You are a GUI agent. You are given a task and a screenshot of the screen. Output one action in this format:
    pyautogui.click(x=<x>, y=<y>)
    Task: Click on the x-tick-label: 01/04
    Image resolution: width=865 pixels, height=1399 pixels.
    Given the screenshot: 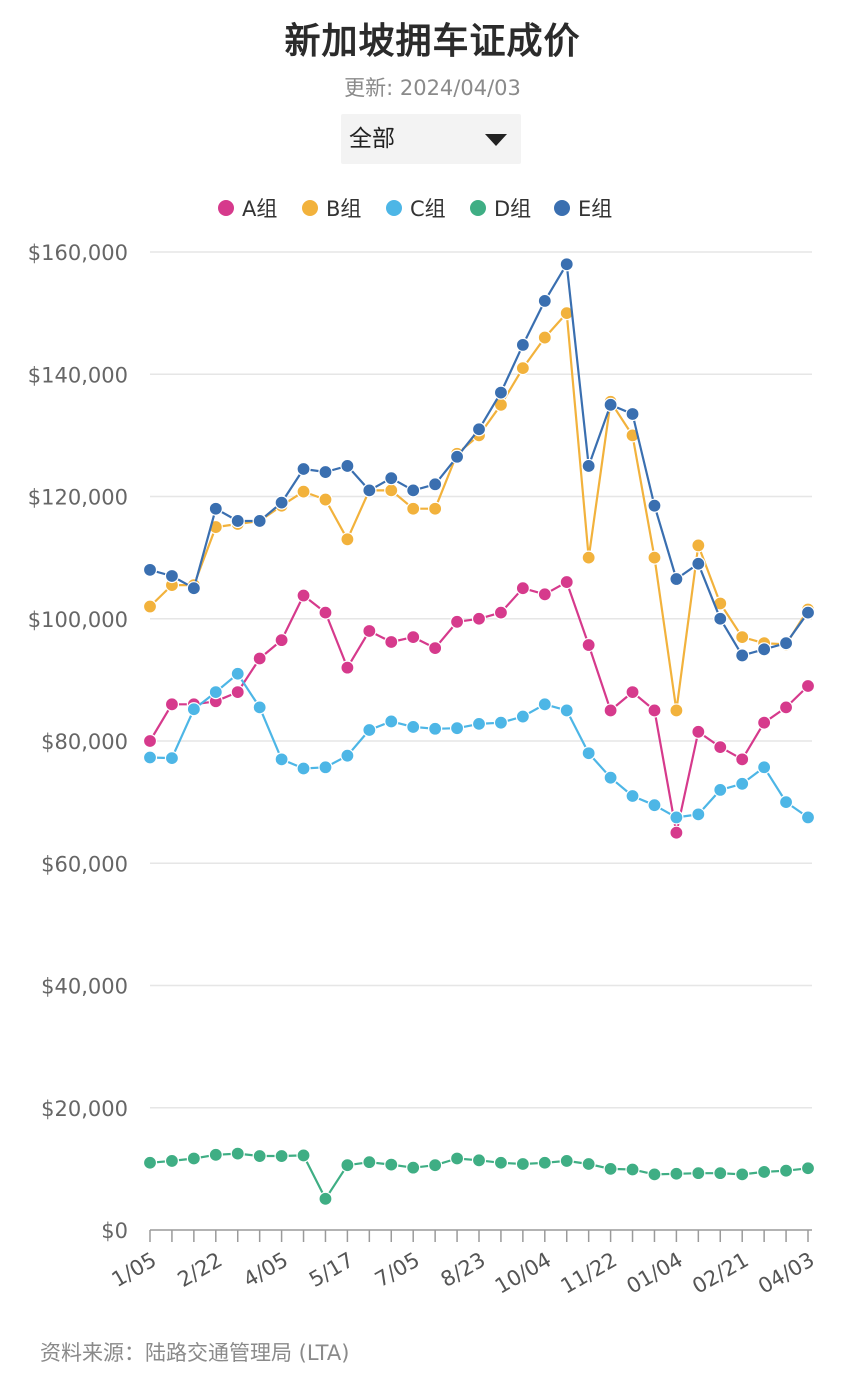 What is the action you would take?
    pyautogui.click(x=654, y=1273)
    